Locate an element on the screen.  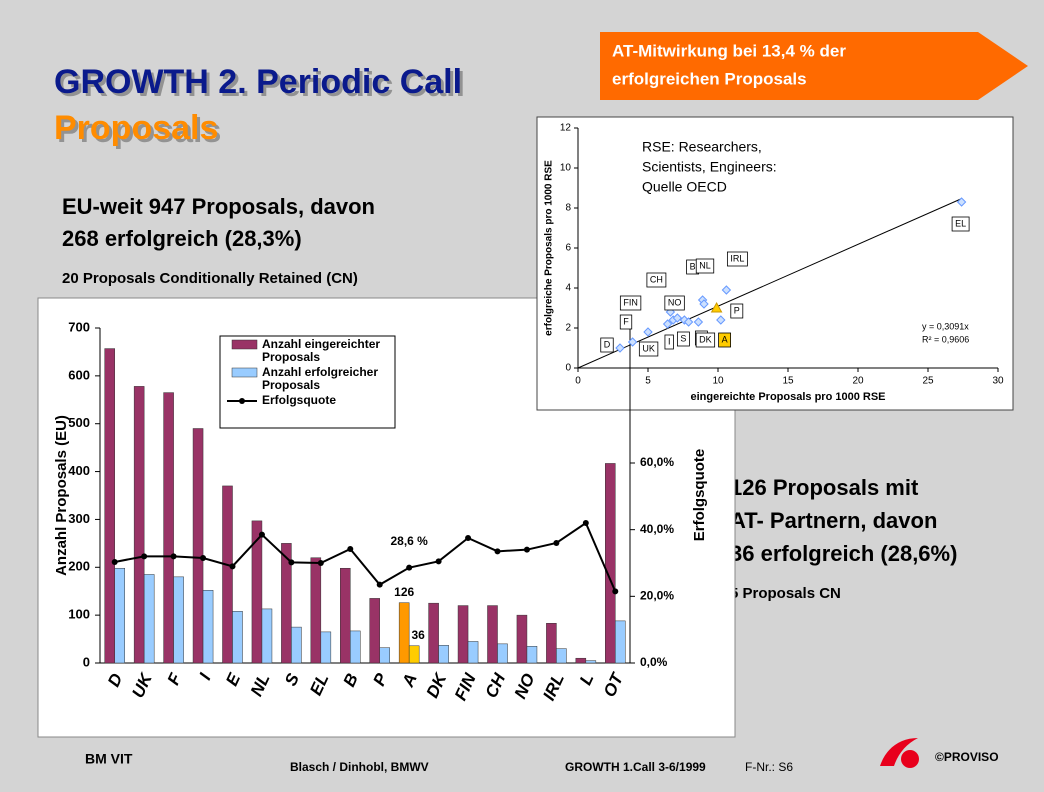
eu-summary: EU-weit 947 Proposals, davon is located at coordinates (218, 206).